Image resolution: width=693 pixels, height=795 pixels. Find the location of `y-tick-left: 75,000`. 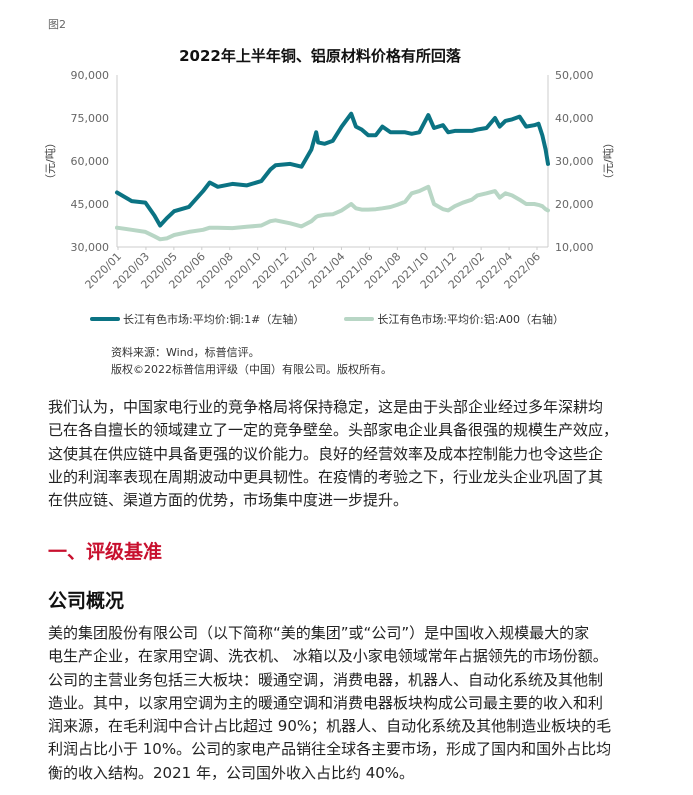

y-tick-left: 75,000 is located at coordinates (90, 118).